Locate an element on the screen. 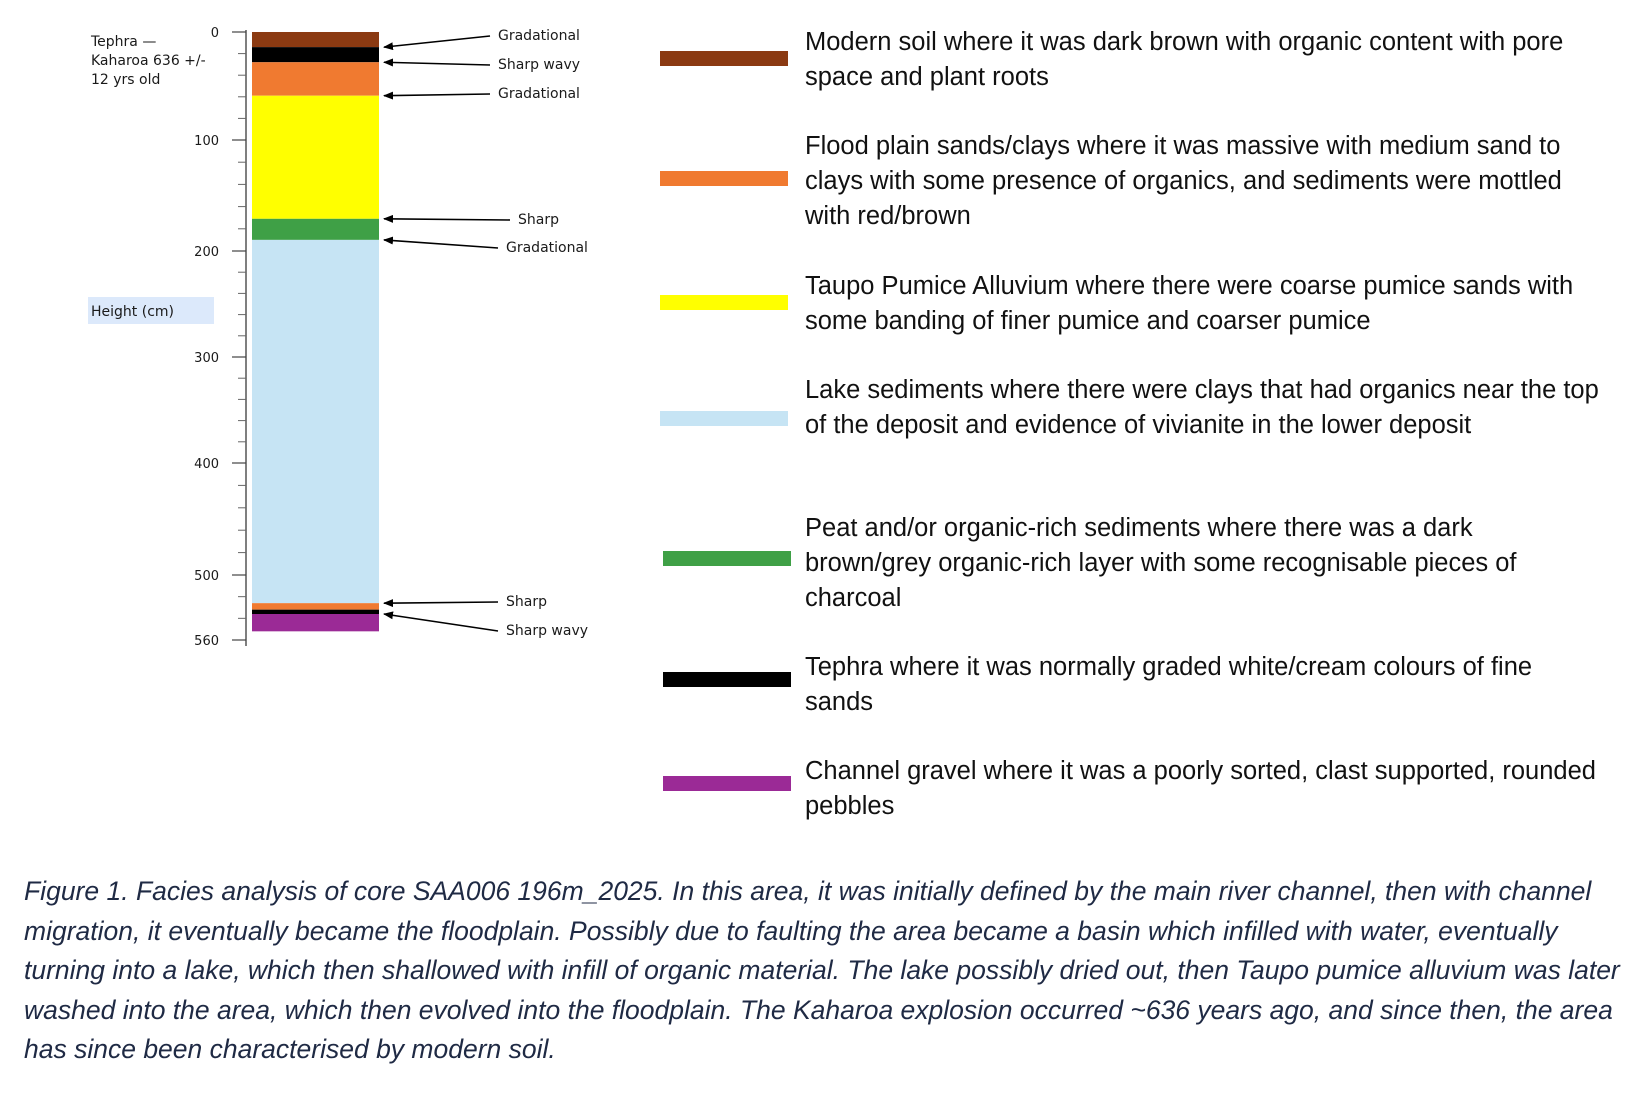  layer-channel-gravel is located at coordinates (315, 623).